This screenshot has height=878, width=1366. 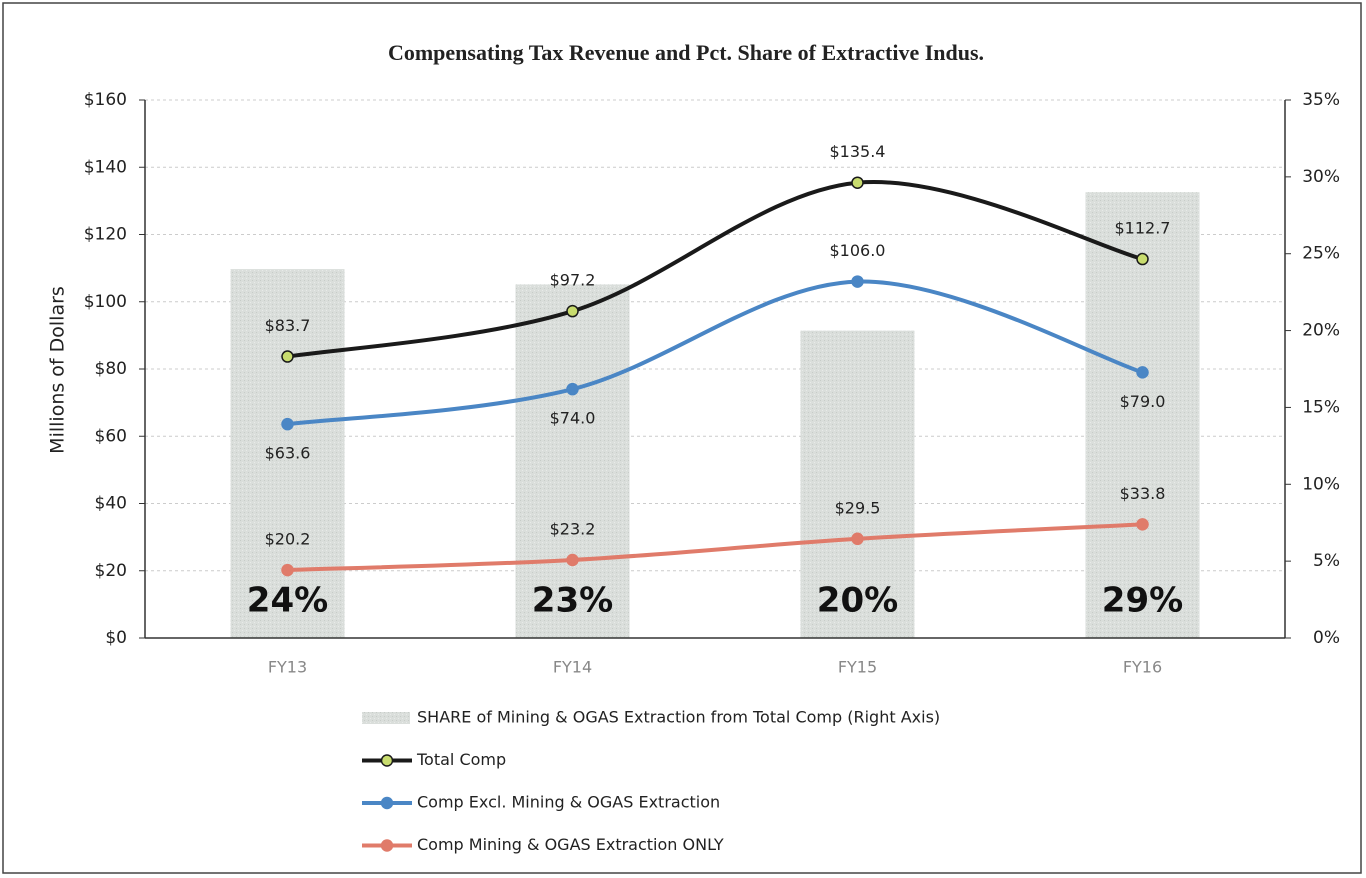 I want to click on y-tick-label: $160, so click(x=105, y=100).